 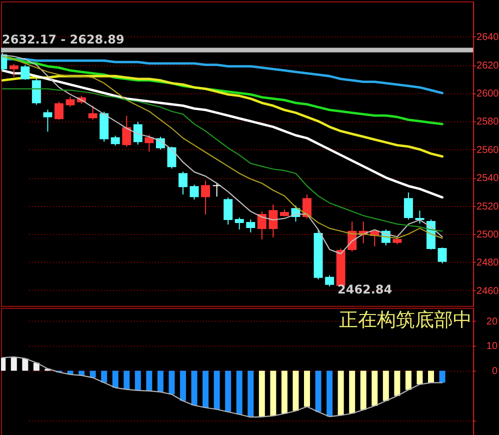 I want to click on y-tick-label: 2540, so click(x=487, y=178).